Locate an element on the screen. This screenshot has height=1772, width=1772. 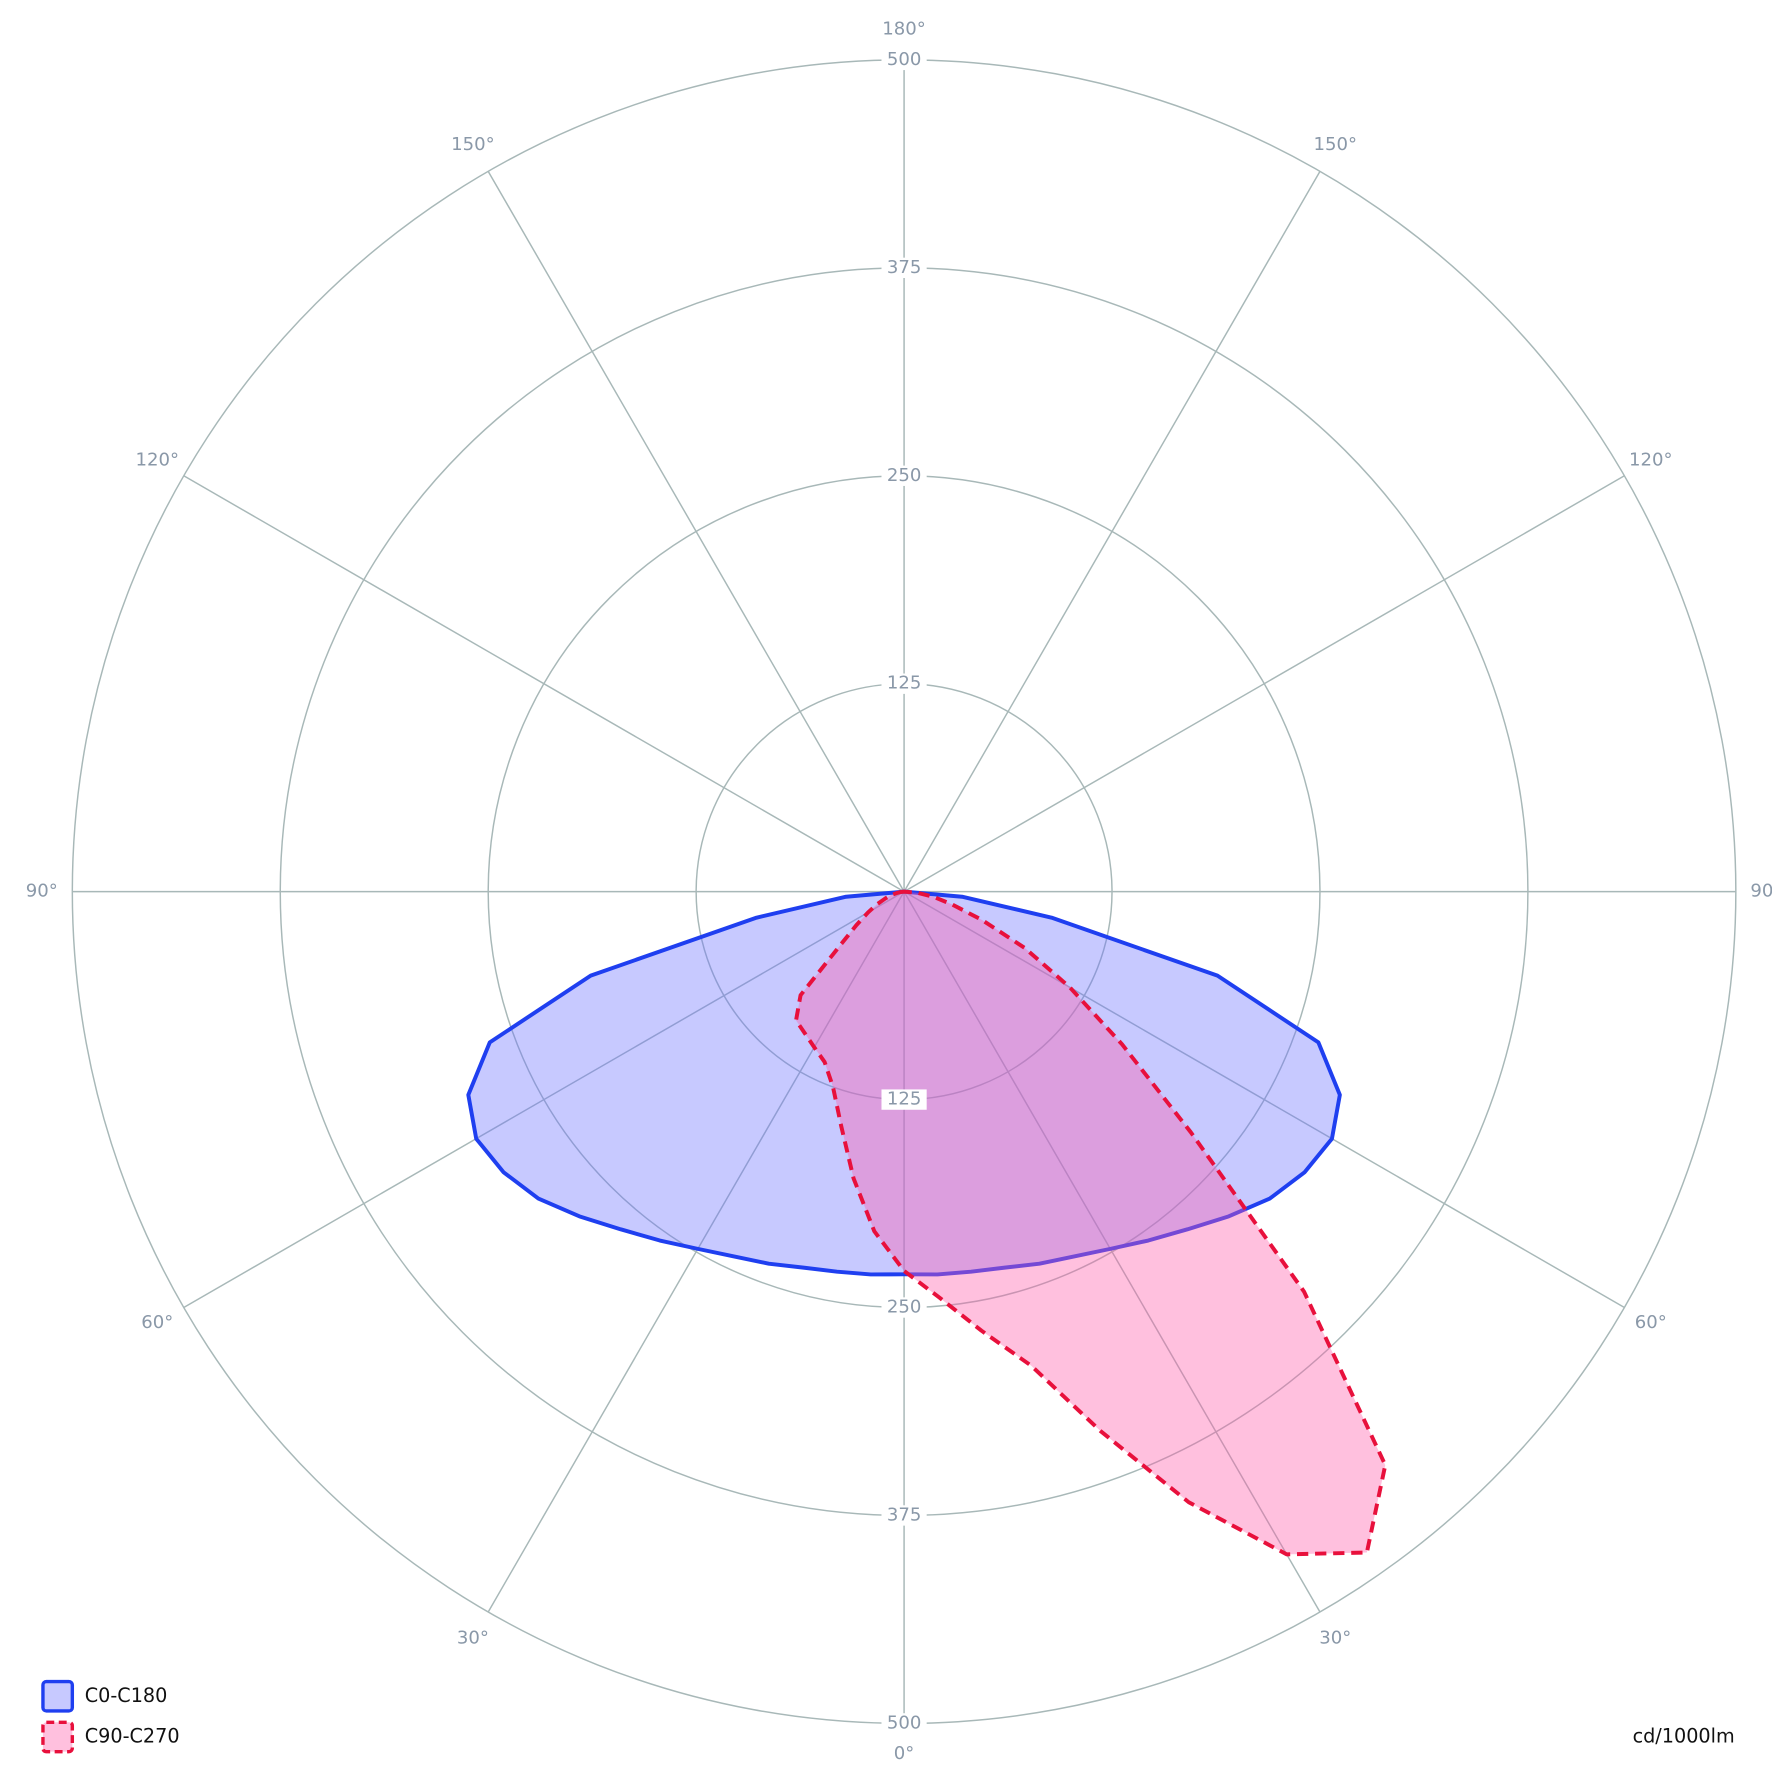
angle-tick-label: 0° is located at coordinates (904, 1753).